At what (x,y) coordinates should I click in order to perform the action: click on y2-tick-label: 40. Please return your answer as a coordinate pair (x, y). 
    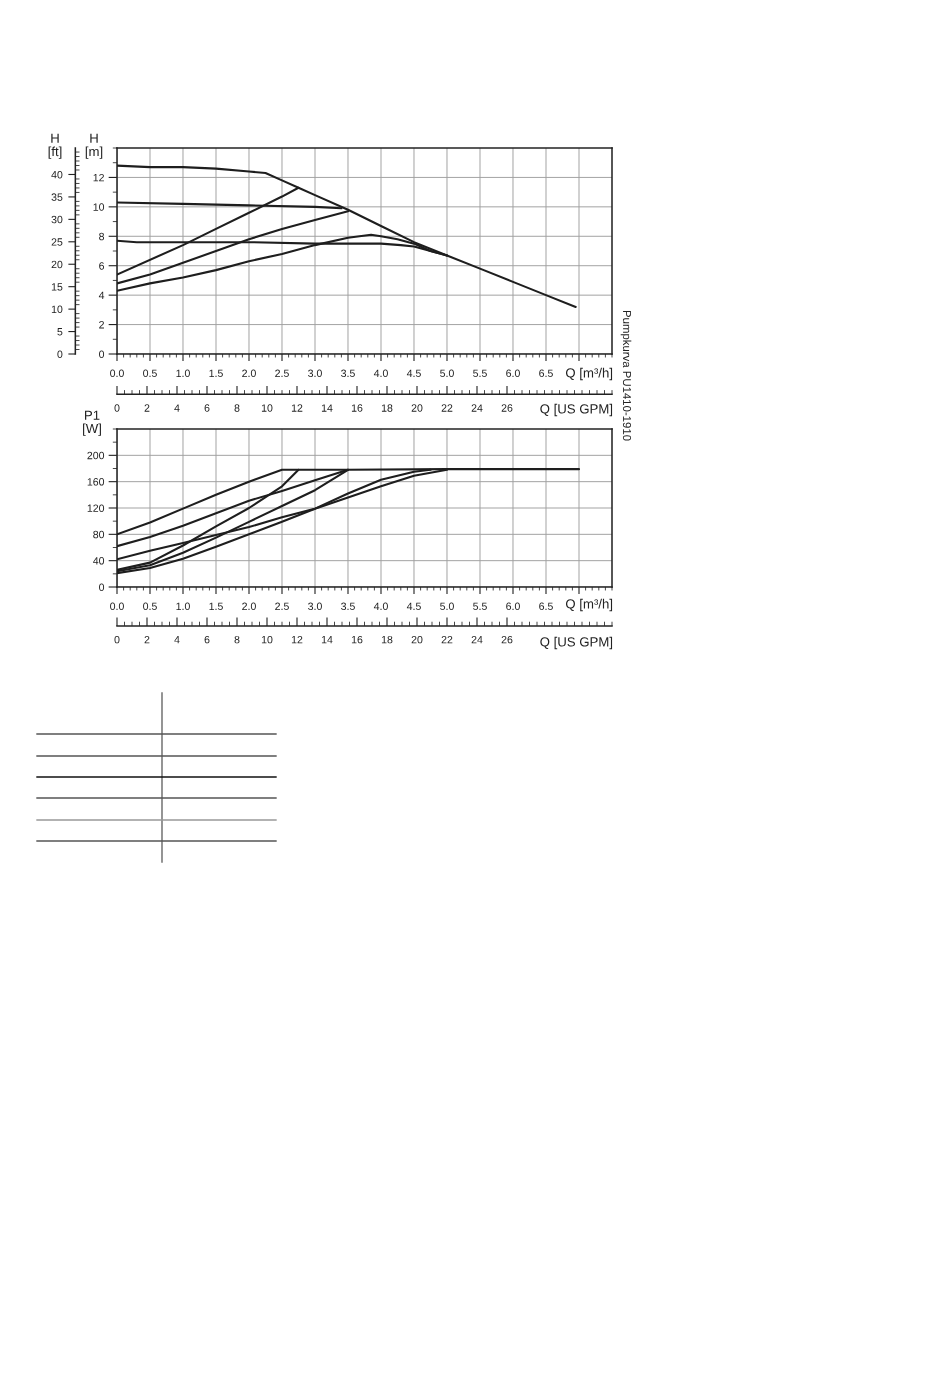
    Looking at the image, I should click on (57, 174).